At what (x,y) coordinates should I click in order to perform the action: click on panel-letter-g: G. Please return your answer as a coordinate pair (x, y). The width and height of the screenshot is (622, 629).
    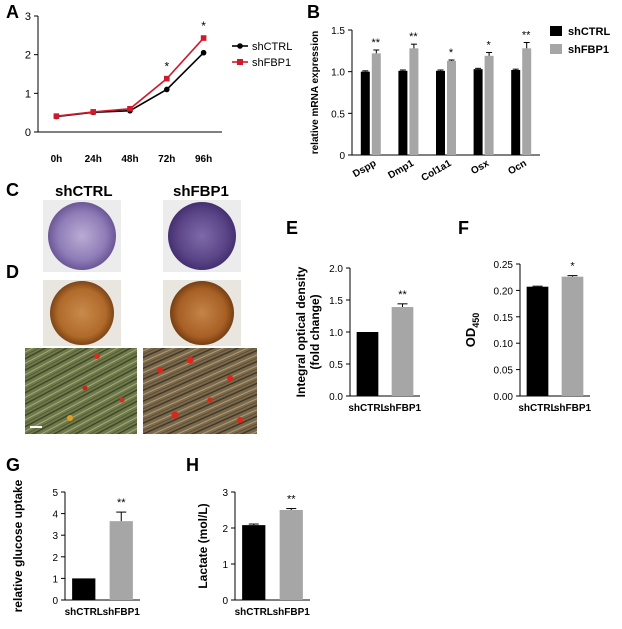
    Looking at the image, I should click on (13, 465).